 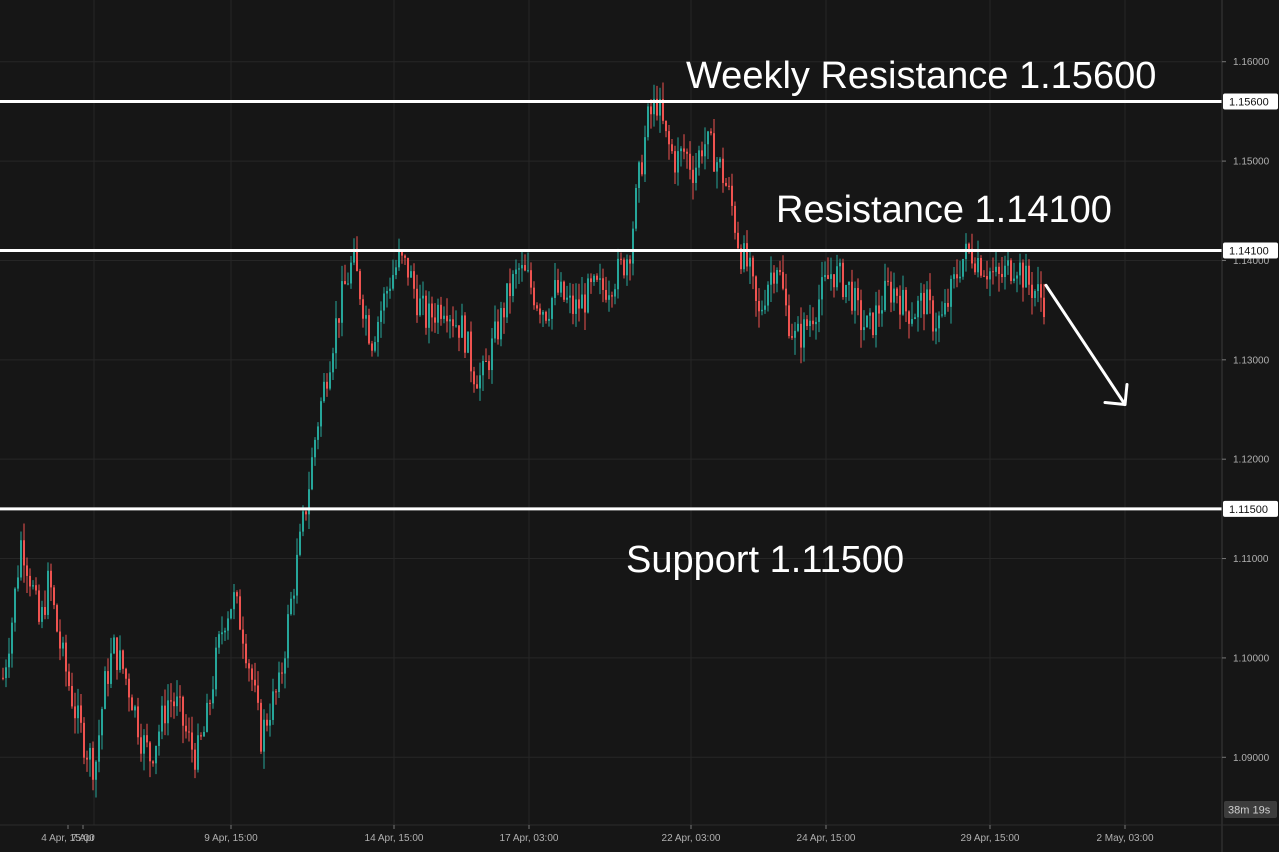 I want to click on level-label: Resistance 1.14100, so click(x=944, y=210).